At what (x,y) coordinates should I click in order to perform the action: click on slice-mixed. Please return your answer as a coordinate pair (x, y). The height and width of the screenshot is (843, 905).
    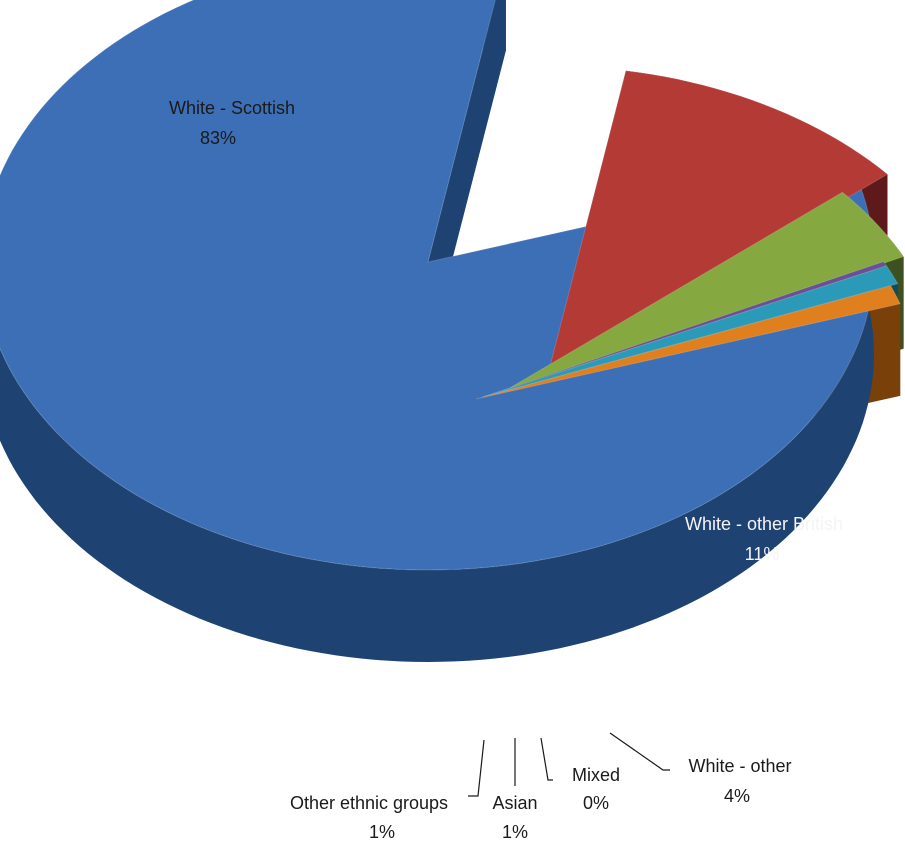
    Looking at the image, I should click on (685, 329).